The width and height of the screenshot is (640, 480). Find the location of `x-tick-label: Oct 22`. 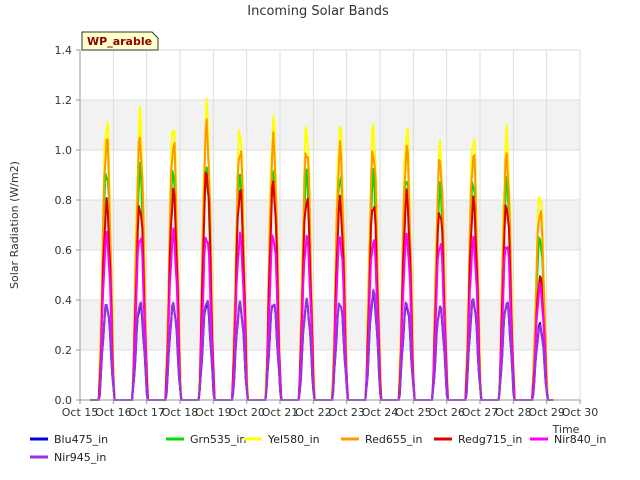

x-tick-label: Oct 22 is located at coordinates (313, 412).